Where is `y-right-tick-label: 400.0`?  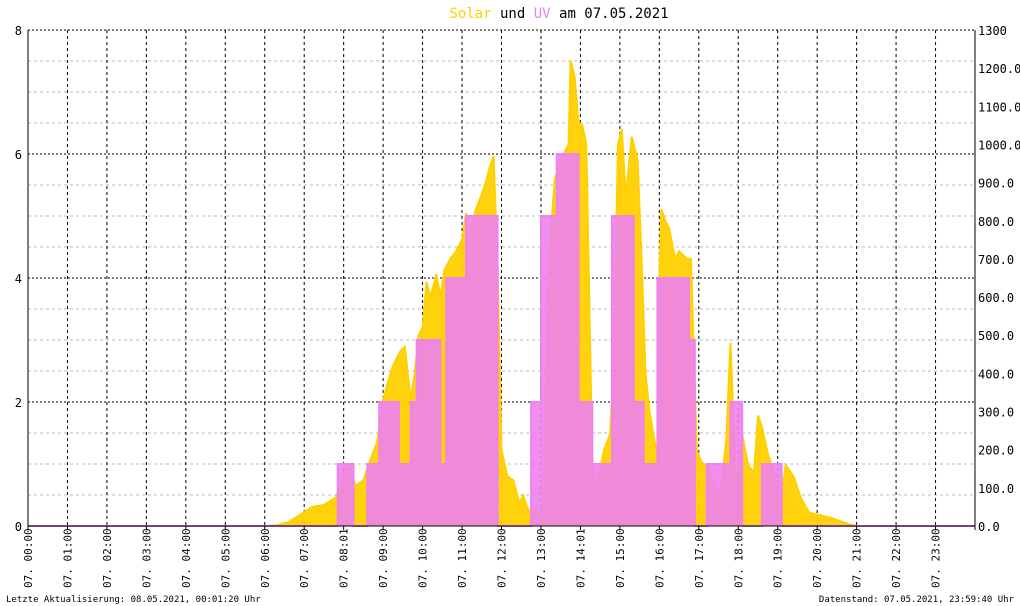 y-right-tick-label: 400.0 is located at coordinates (996, 374).